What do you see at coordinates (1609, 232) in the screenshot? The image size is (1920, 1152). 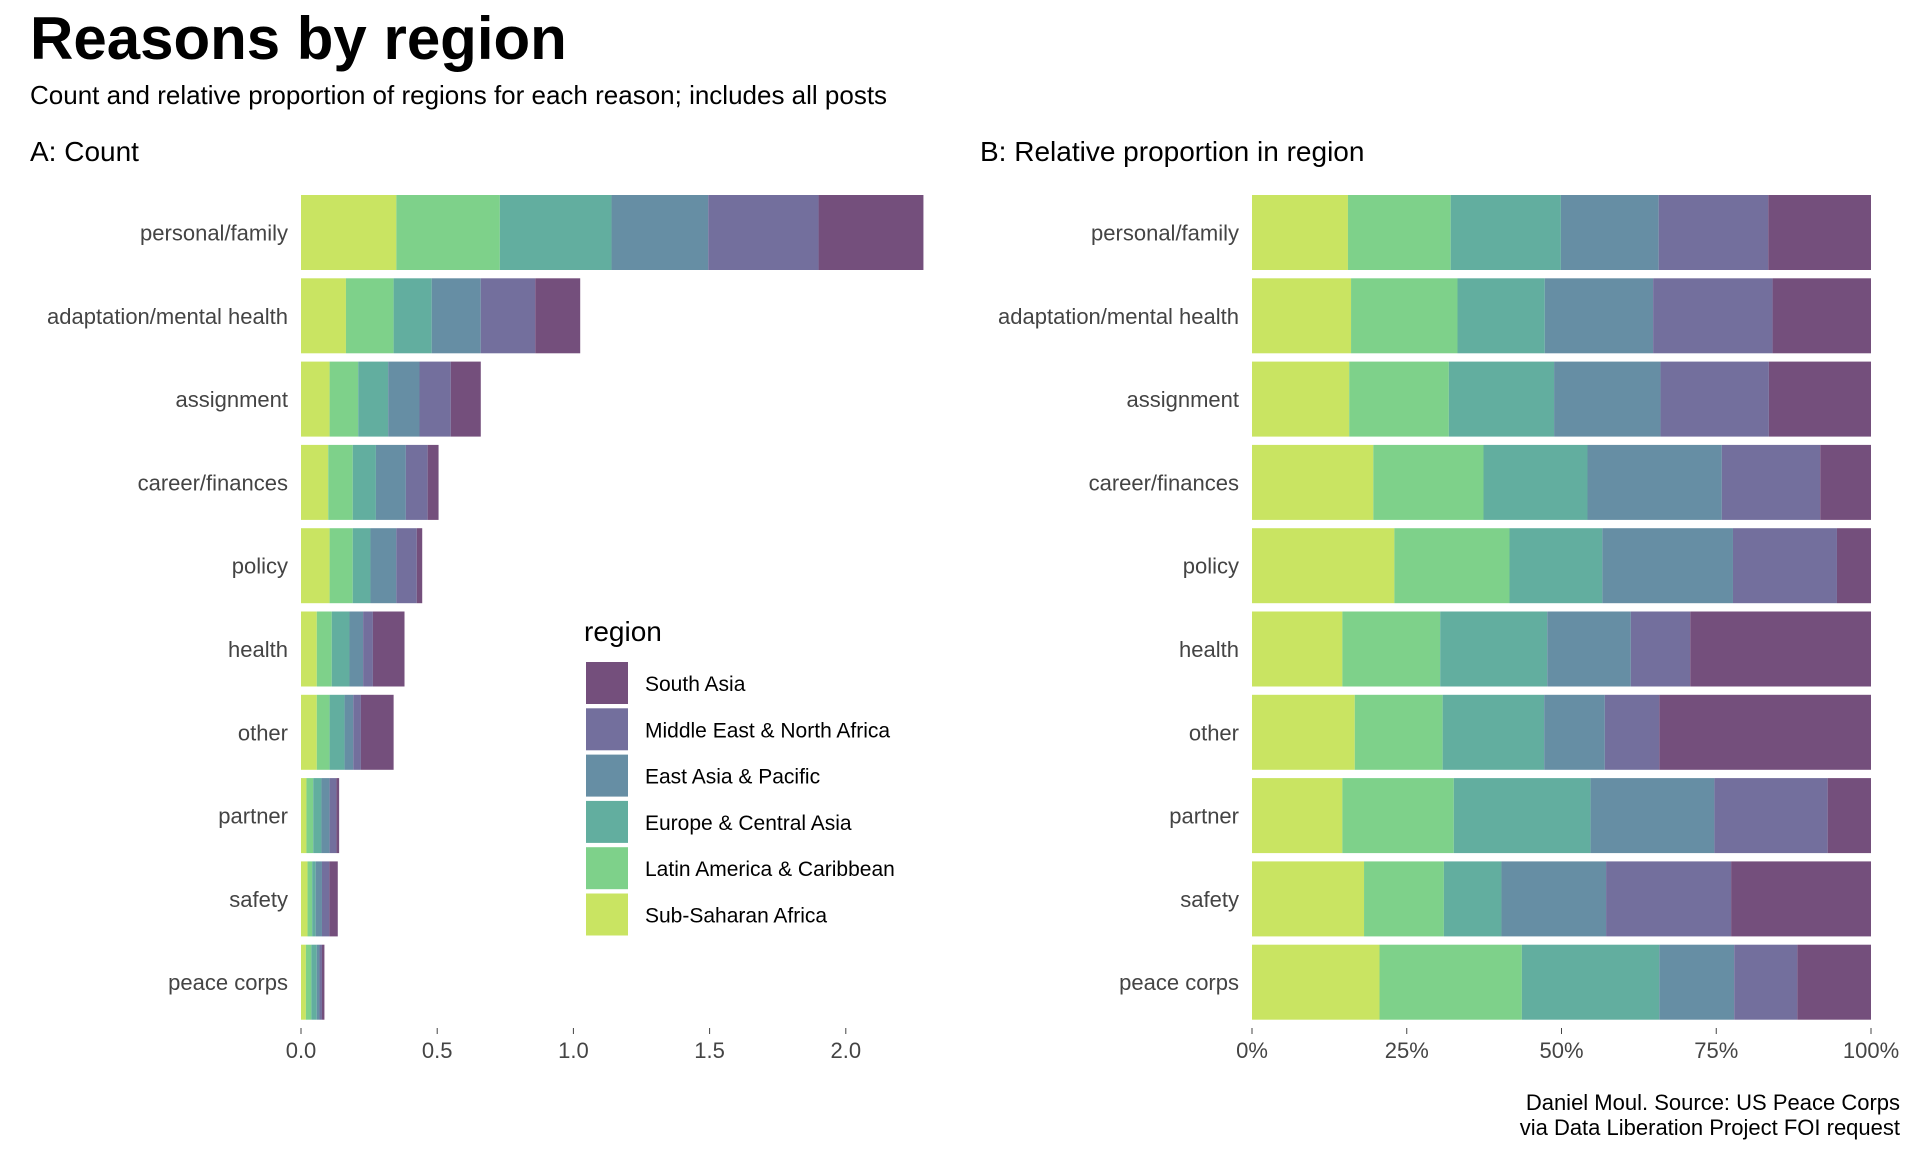 I see `b-bar-personal-family-east-asia-pacific` at bounding box center [1609, 232].